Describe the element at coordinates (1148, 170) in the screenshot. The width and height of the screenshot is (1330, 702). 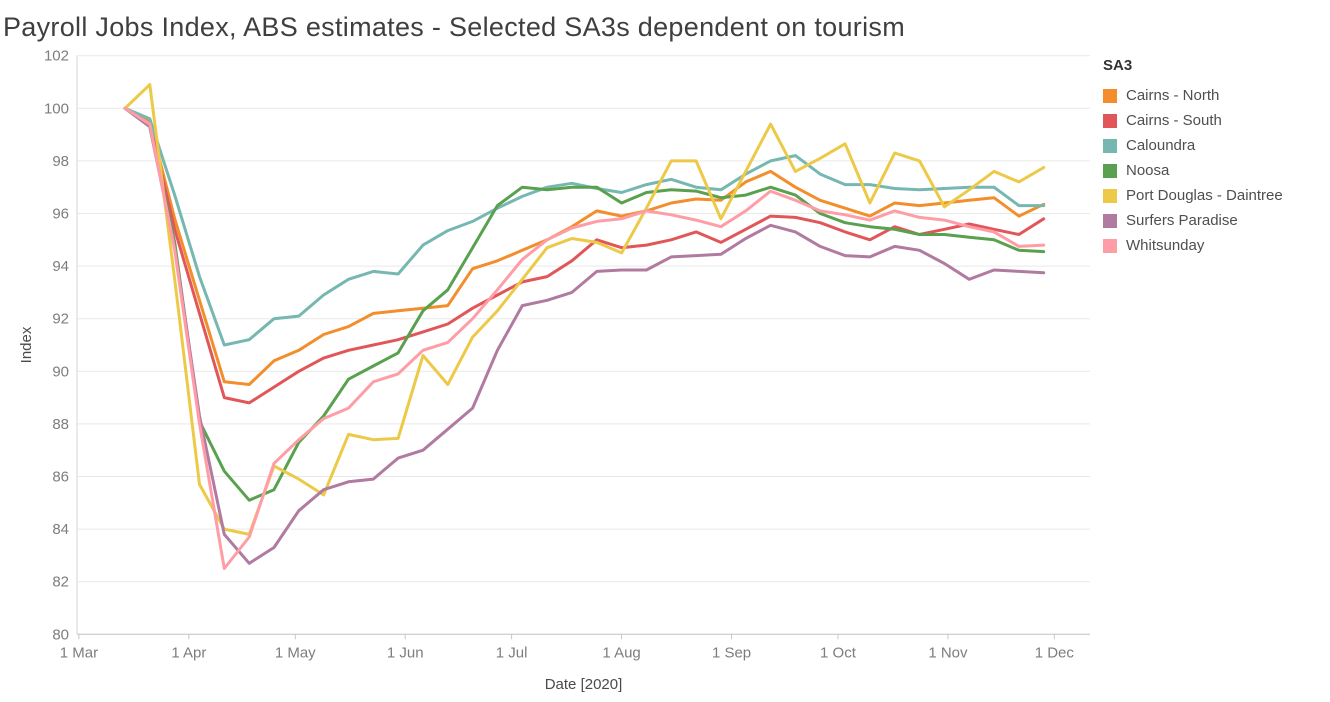
I see `legend-item-label: Noosa` at that location.